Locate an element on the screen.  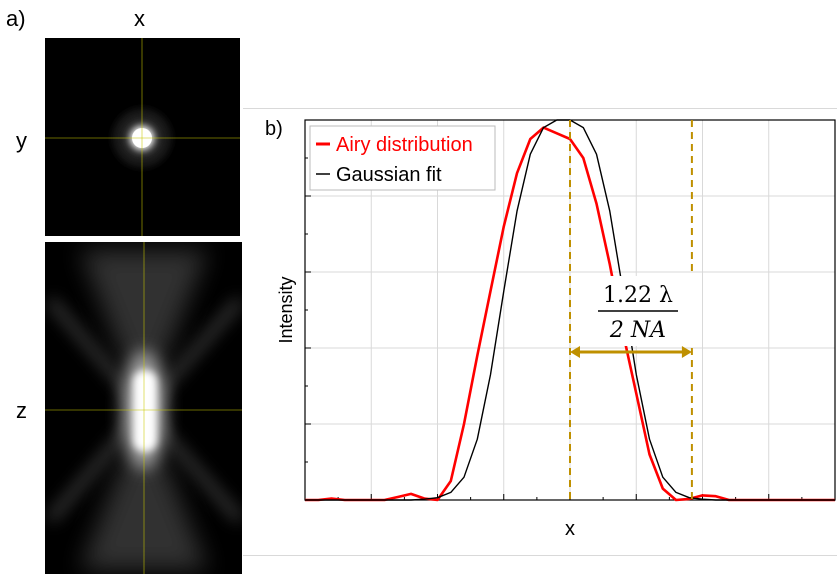
panel-b-label: b) is located at coordinates (274, 129).